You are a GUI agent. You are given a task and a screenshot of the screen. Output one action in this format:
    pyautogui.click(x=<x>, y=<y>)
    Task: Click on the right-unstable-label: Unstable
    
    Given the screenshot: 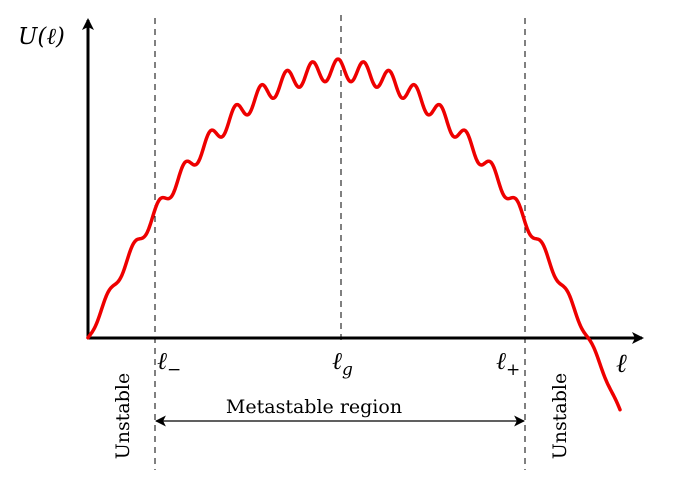 What is the action you would take?
    pyautogui.click(x=560, y=416)
    